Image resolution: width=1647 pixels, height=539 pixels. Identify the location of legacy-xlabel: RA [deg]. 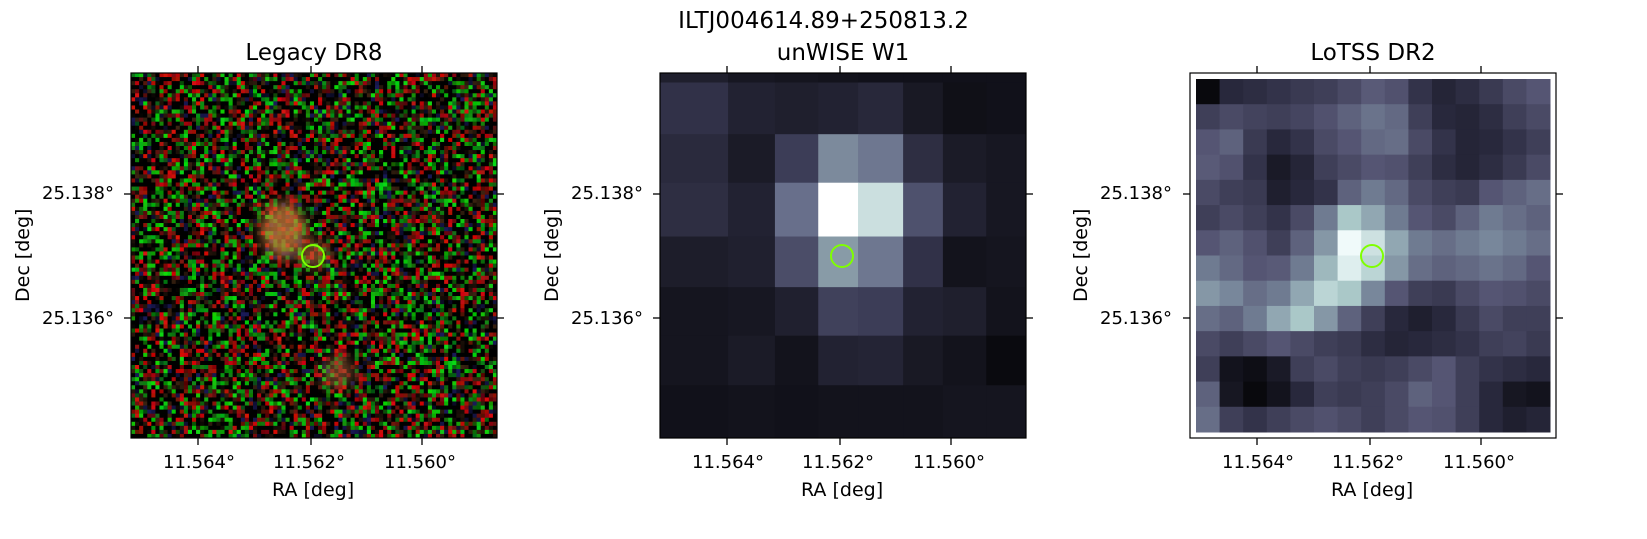
(313, 490).